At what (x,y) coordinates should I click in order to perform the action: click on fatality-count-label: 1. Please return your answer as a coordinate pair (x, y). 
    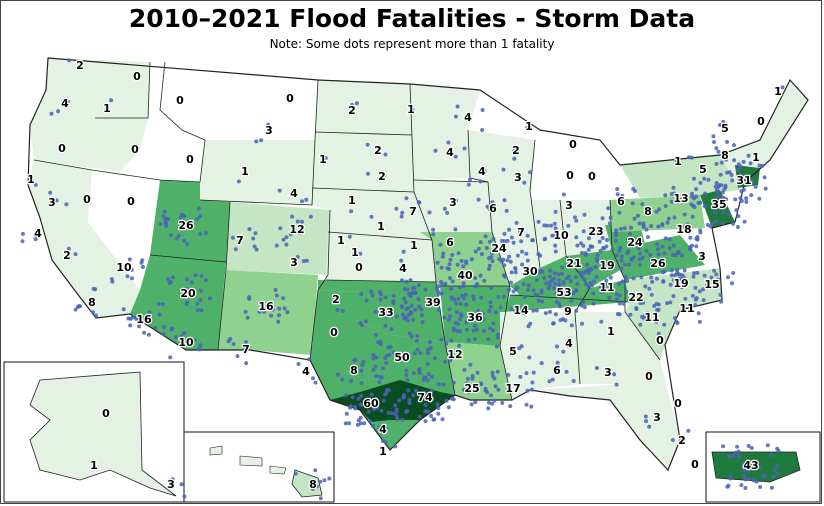
    Looking at the image, I should click on (411, 109).